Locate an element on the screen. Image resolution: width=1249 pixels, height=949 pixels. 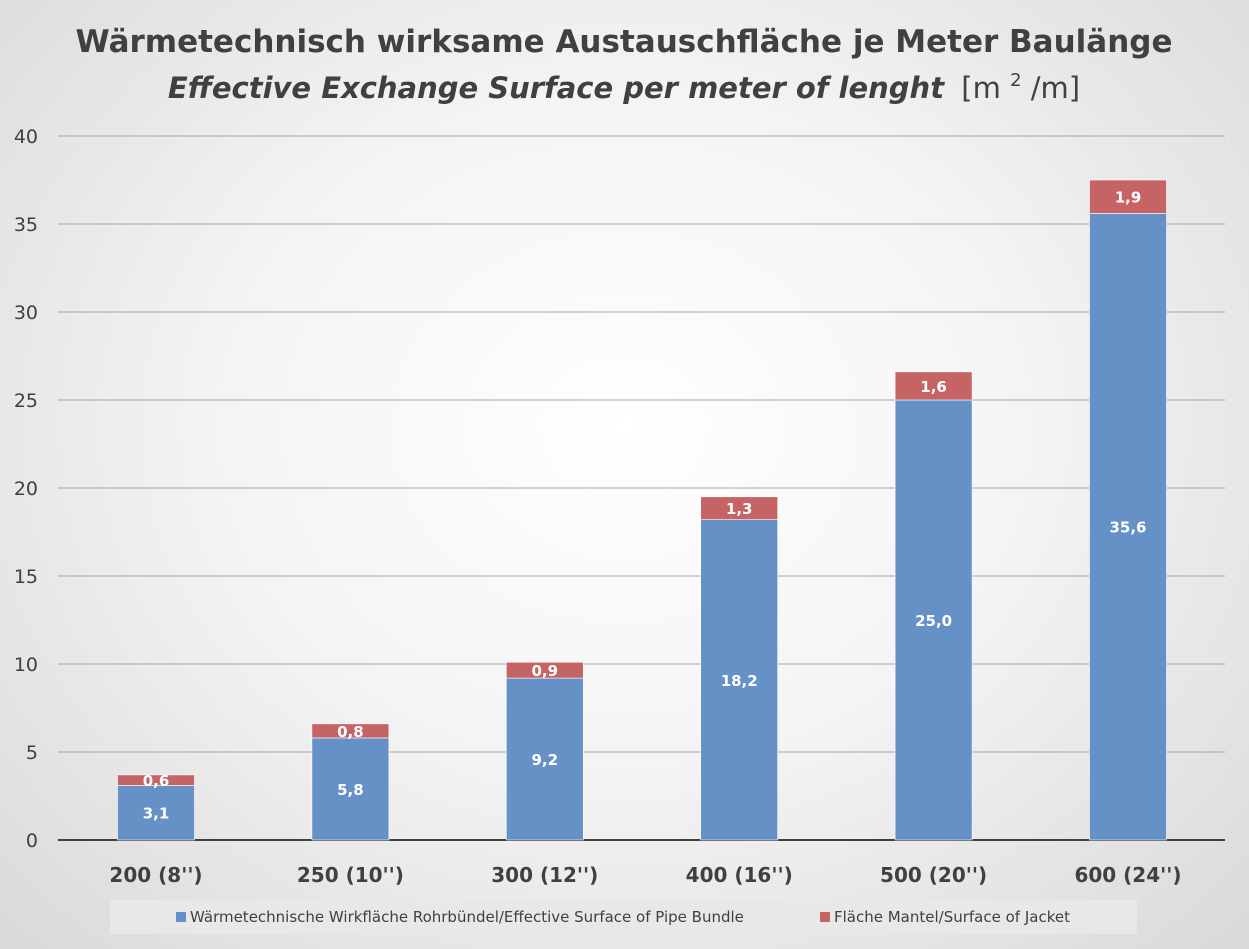
y-tick-label: 40 is located at coordinates (26, 137).